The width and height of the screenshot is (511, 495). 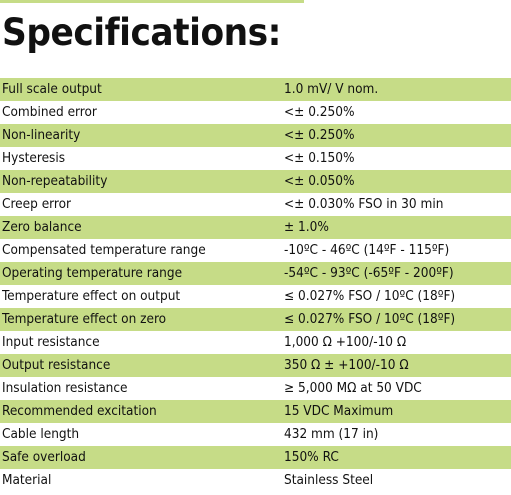 What do you see at coordinates (319, 181) in the screenshot?
I see `spec-value: <± 0.050%` at bounding box center [319, 181].